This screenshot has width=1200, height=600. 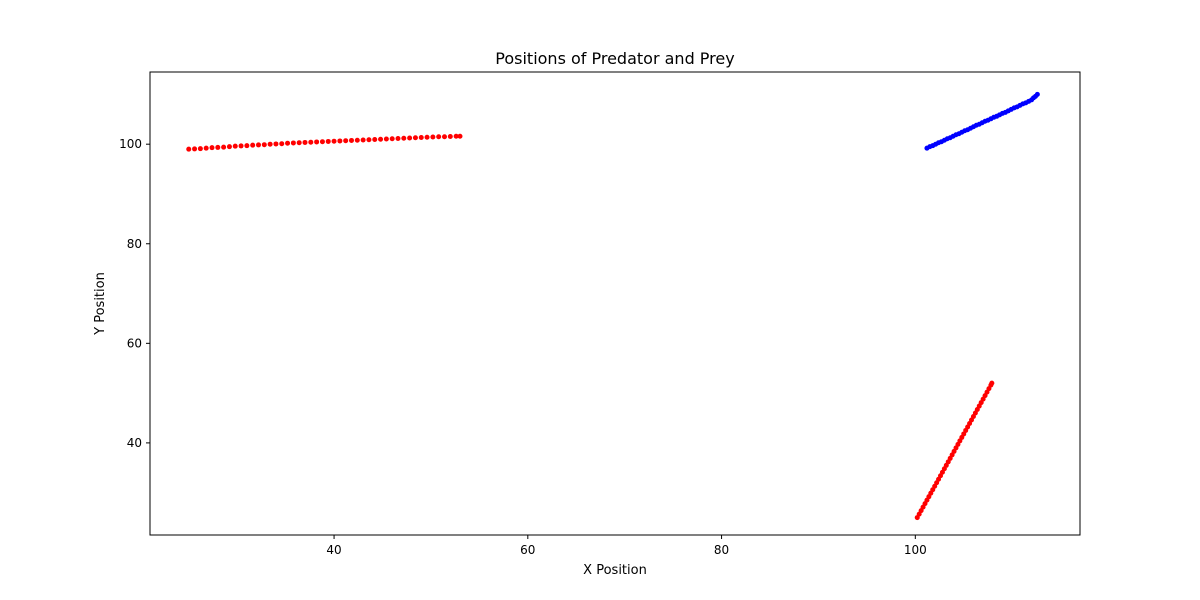 What do you see at coordinates (626, 546) in the screenshot?
I see `x-axis-ticks: 40 60 80 100` at bounding box center [626, 546].